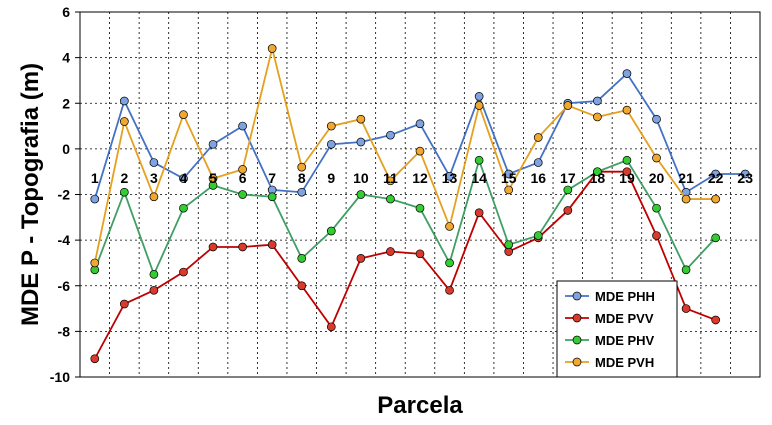  What do you see at coordinates (243, 178) in the screenshot?
I see `x-category-label: 6` at bounding box center [243, 178].